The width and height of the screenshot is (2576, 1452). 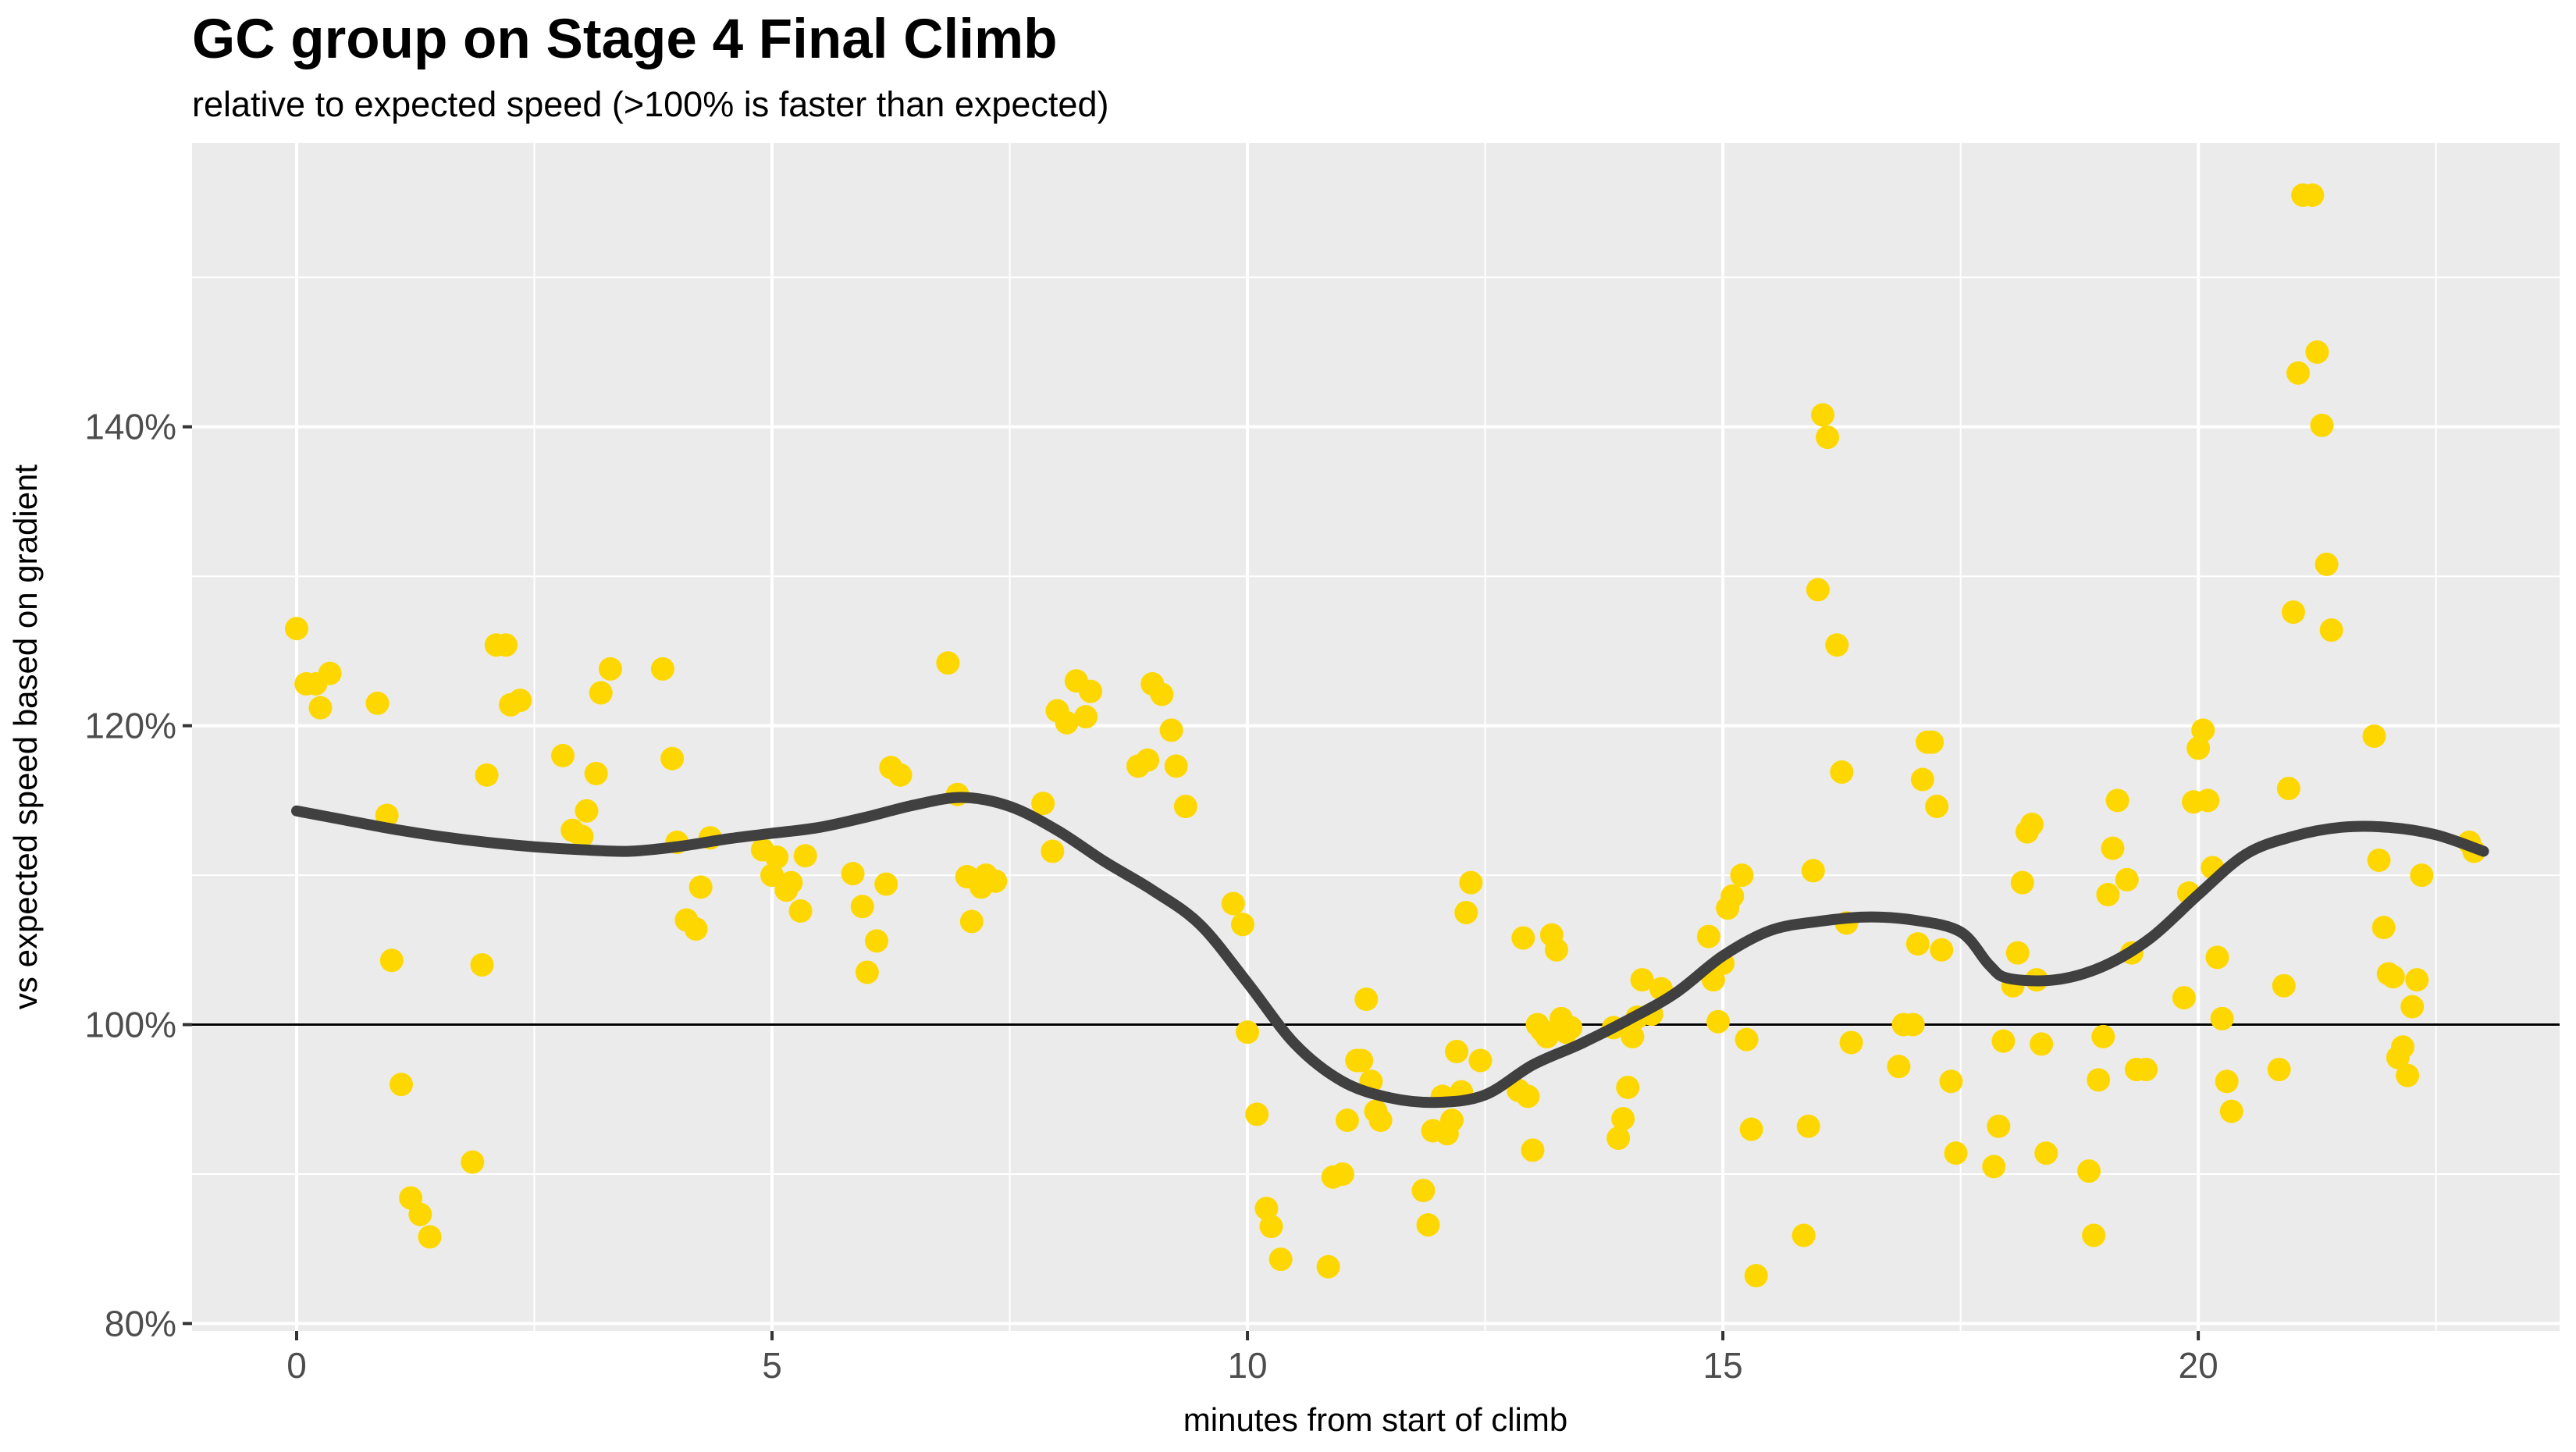 What do you see at coordinates (625, 39) in the screenshot?
I see `chart-title: GC group on Stage 4 Final Climb` at bounding box center [625, 39].